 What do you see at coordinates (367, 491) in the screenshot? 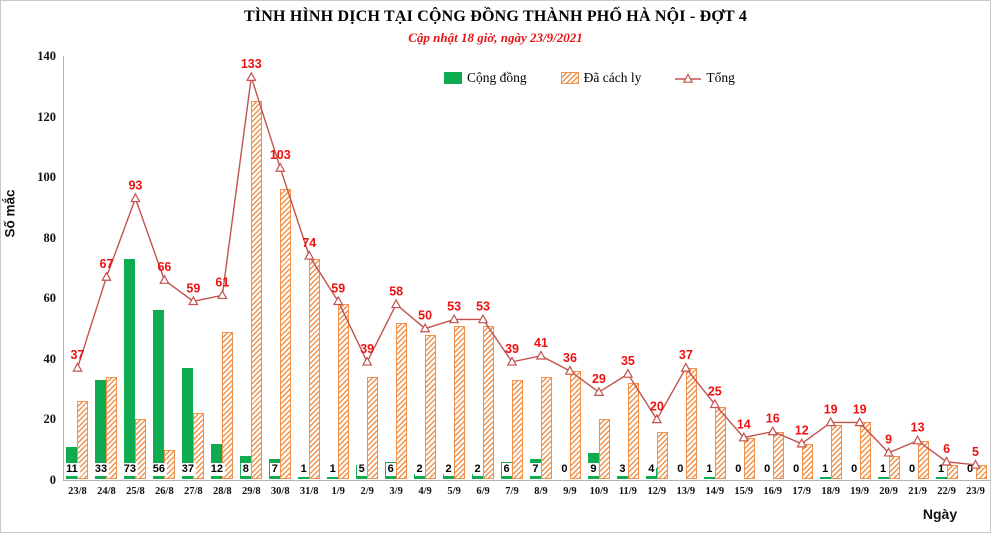
I see `x-tick-label: 2/9` at bounding box center [367, 491].